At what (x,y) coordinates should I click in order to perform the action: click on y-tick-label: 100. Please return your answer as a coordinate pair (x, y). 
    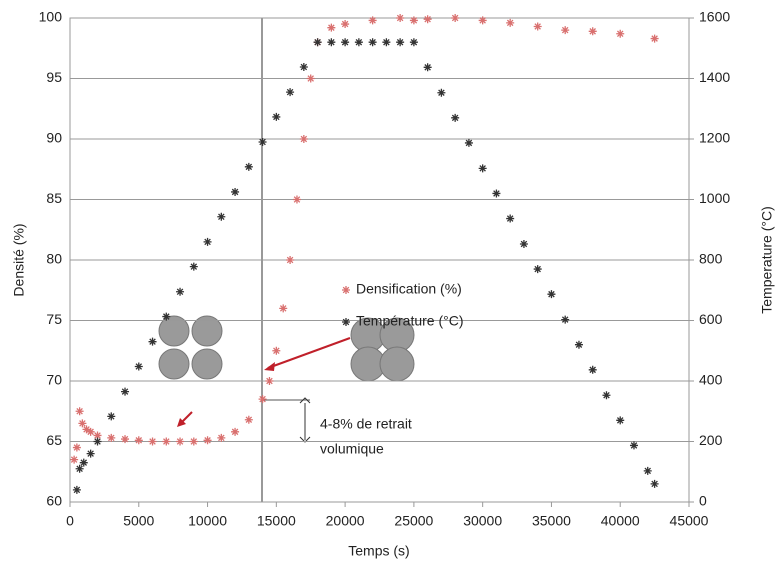
    Looking at the image, I should click on (51, 17).